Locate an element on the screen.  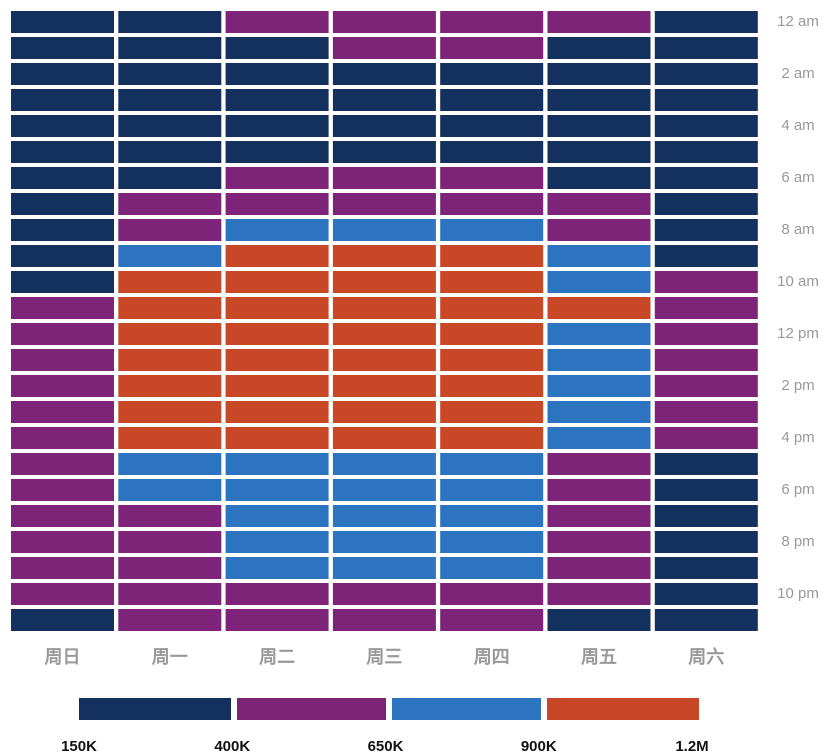
col-label: 周二 is located at coordinates (277, 657).